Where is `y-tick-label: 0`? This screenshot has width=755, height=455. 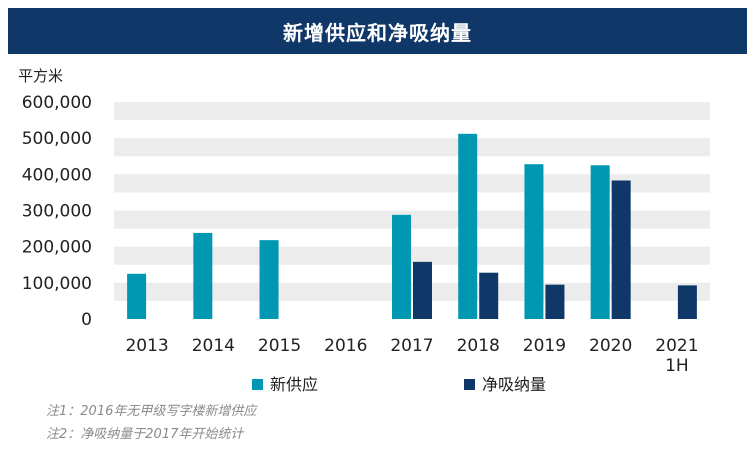 y-tick-label: 0 is located at coordinates (86, 320).